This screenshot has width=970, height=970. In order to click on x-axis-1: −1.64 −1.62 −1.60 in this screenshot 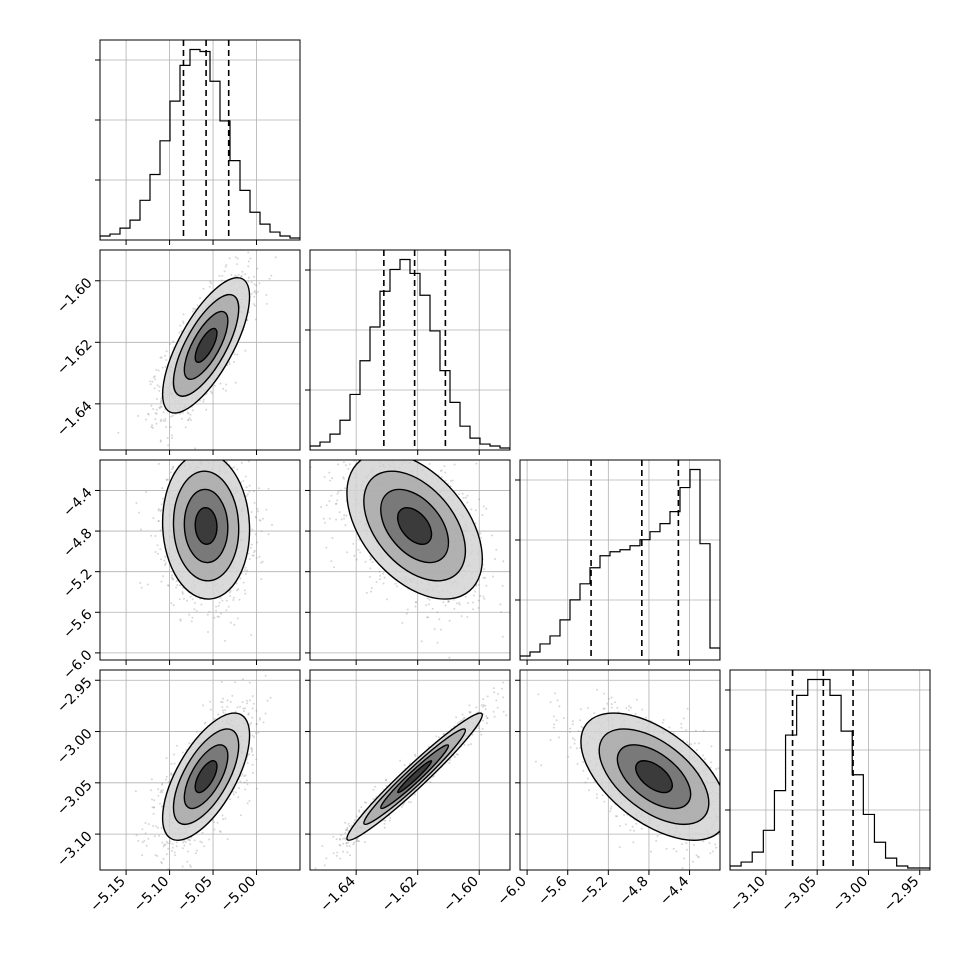, I will do `click(399, 892)`.